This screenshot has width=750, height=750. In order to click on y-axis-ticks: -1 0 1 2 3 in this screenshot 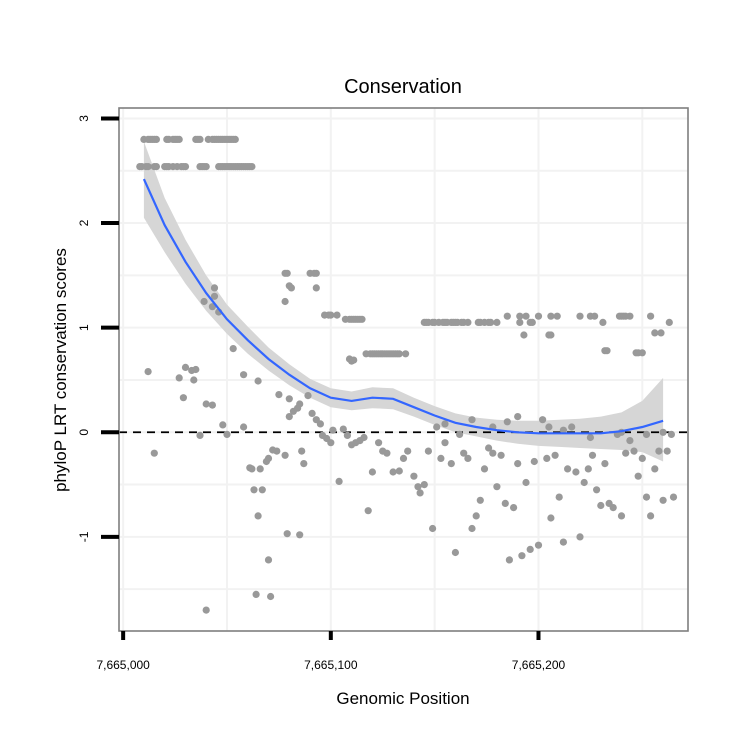, I will do `click(98, 328)`.